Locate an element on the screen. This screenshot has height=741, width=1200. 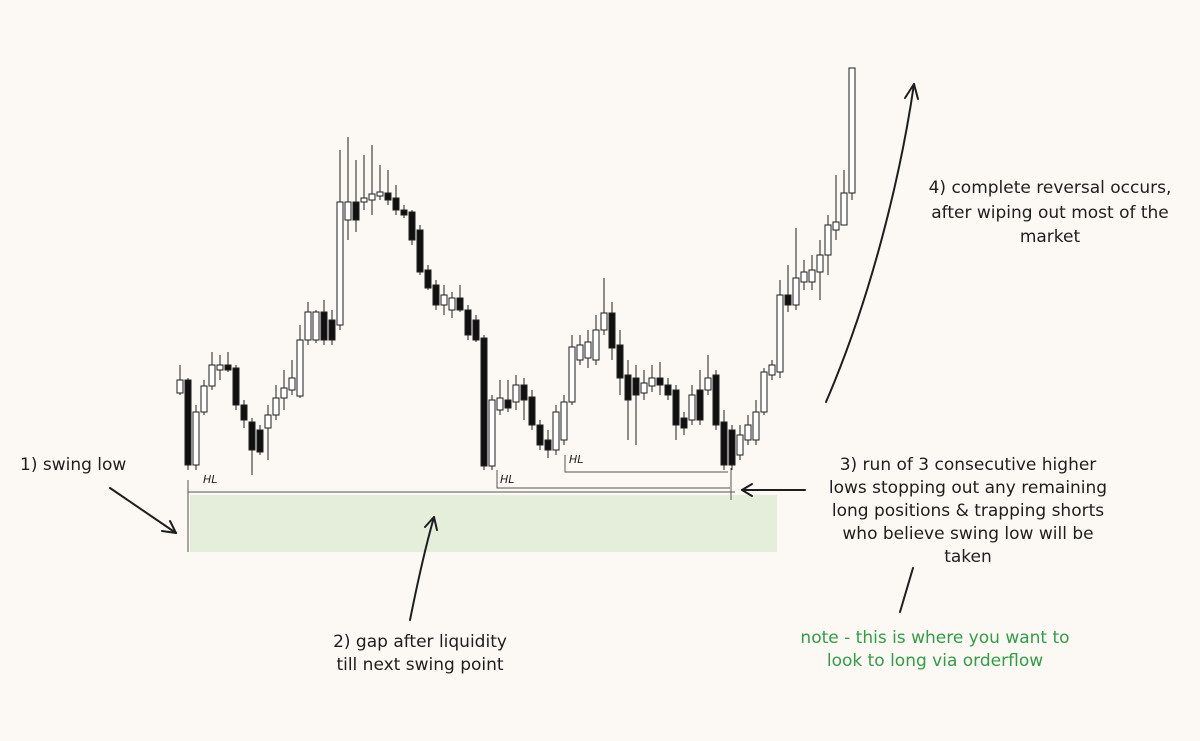
note: look to long via orderflow is located at coordinates (935, 661).